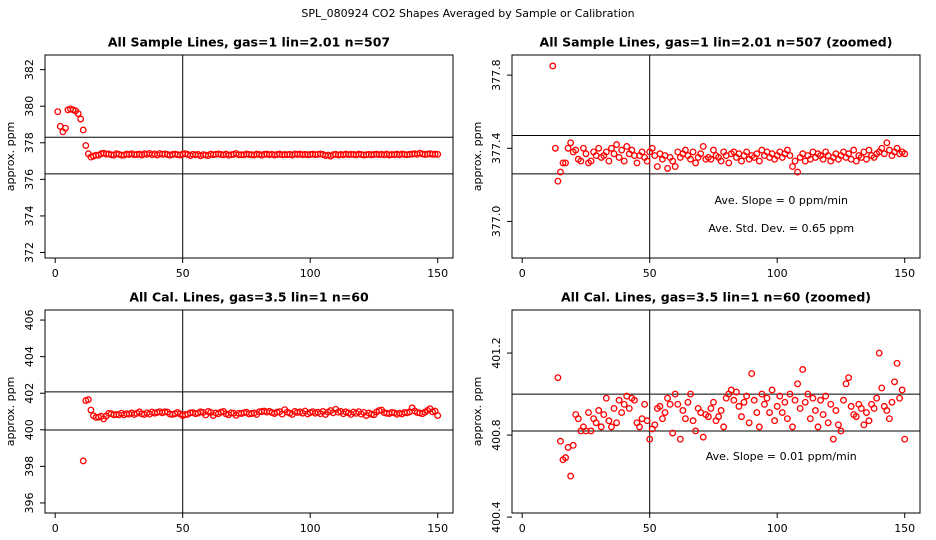  I want to click on y-tick-label: 396, so click(29, 502).